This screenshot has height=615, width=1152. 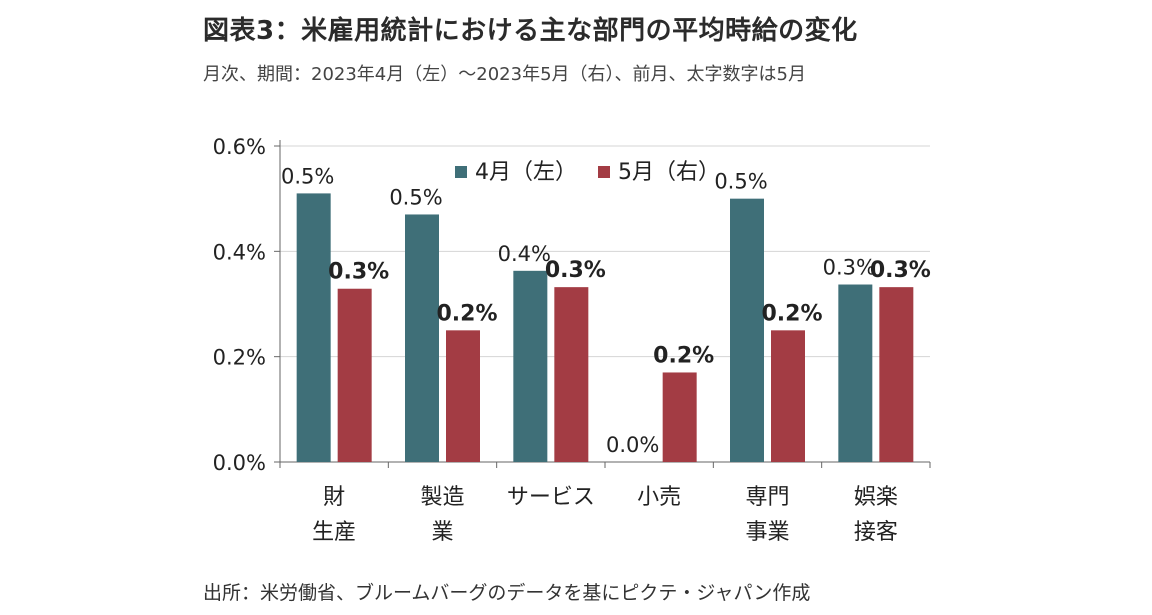 I want to click on bar-s1-c2, so click(x=571, y=374).